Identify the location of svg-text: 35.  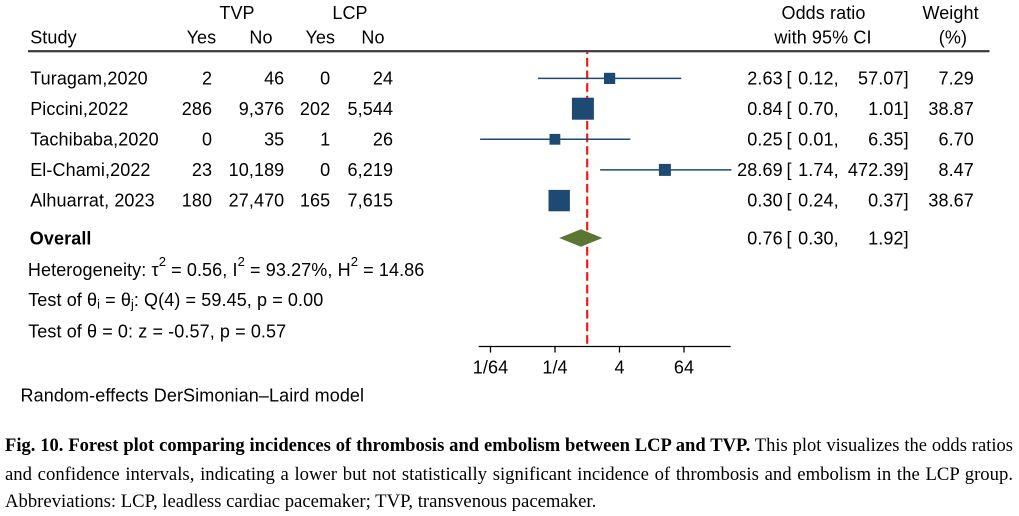
(274, 140).